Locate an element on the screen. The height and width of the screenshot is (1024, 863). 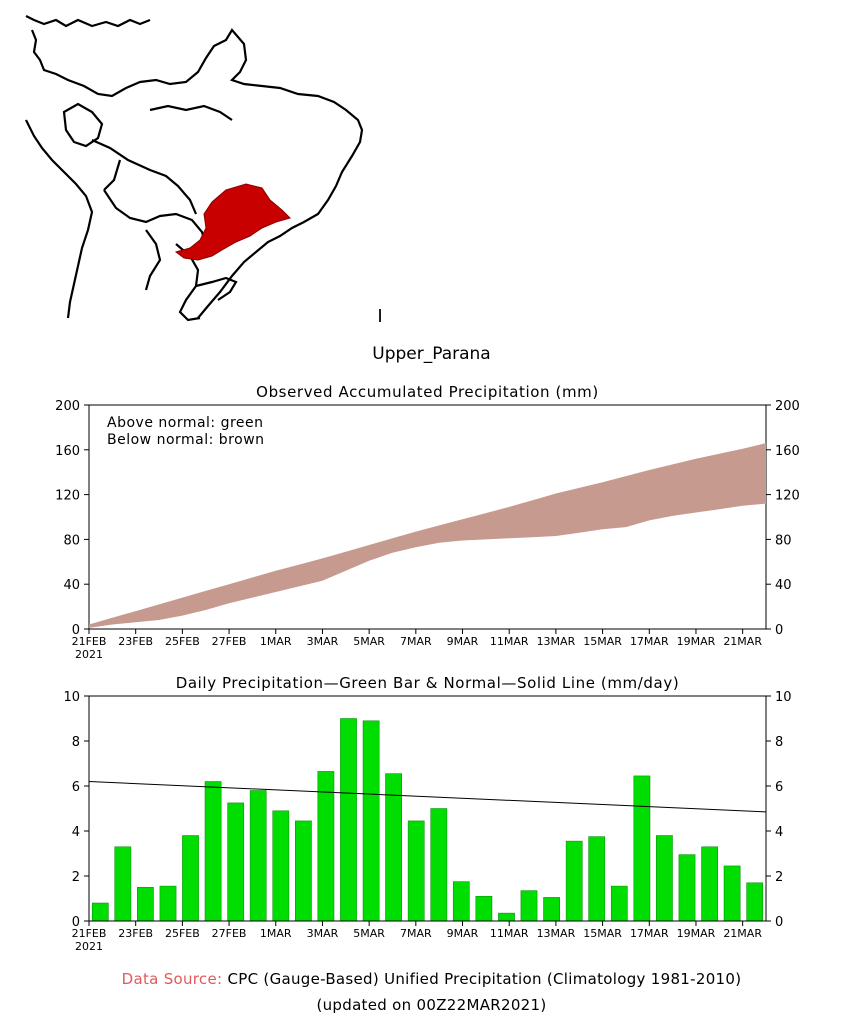
upper-parana-basin is located at coordinates (232, 222).